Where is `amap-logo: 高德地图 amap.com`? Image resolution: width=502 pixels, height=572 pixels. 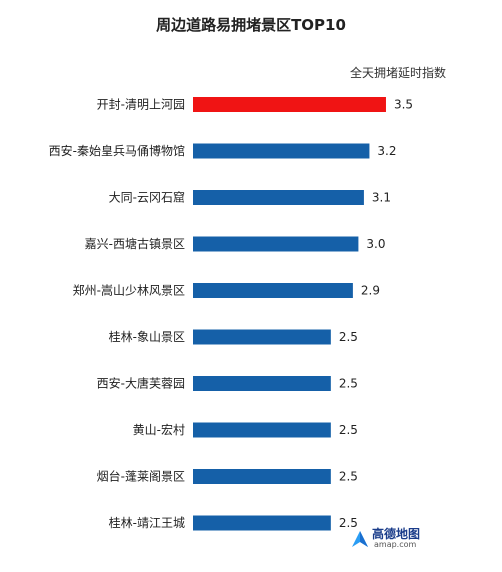
amap-logo: 高德地图 amap.com is located at coordinates (405, 540).